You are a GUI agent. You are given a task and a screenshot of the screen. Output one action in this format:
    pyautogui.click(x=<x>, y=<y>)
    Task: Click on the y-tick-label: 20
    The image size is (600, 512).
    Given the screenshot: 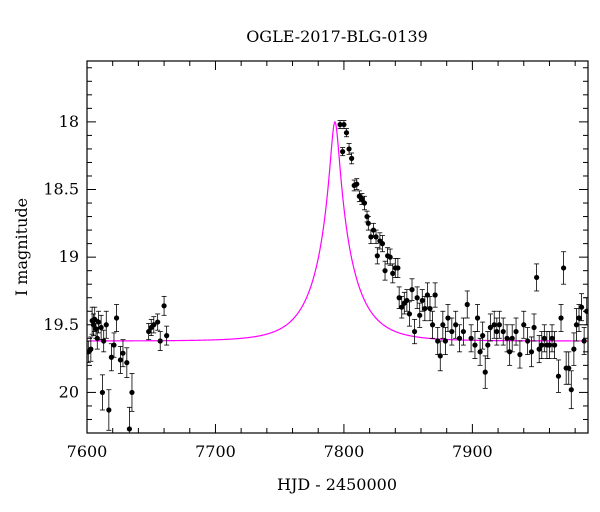 What is the action you would take?
    pyautogui.click(x=69, y=391)
    